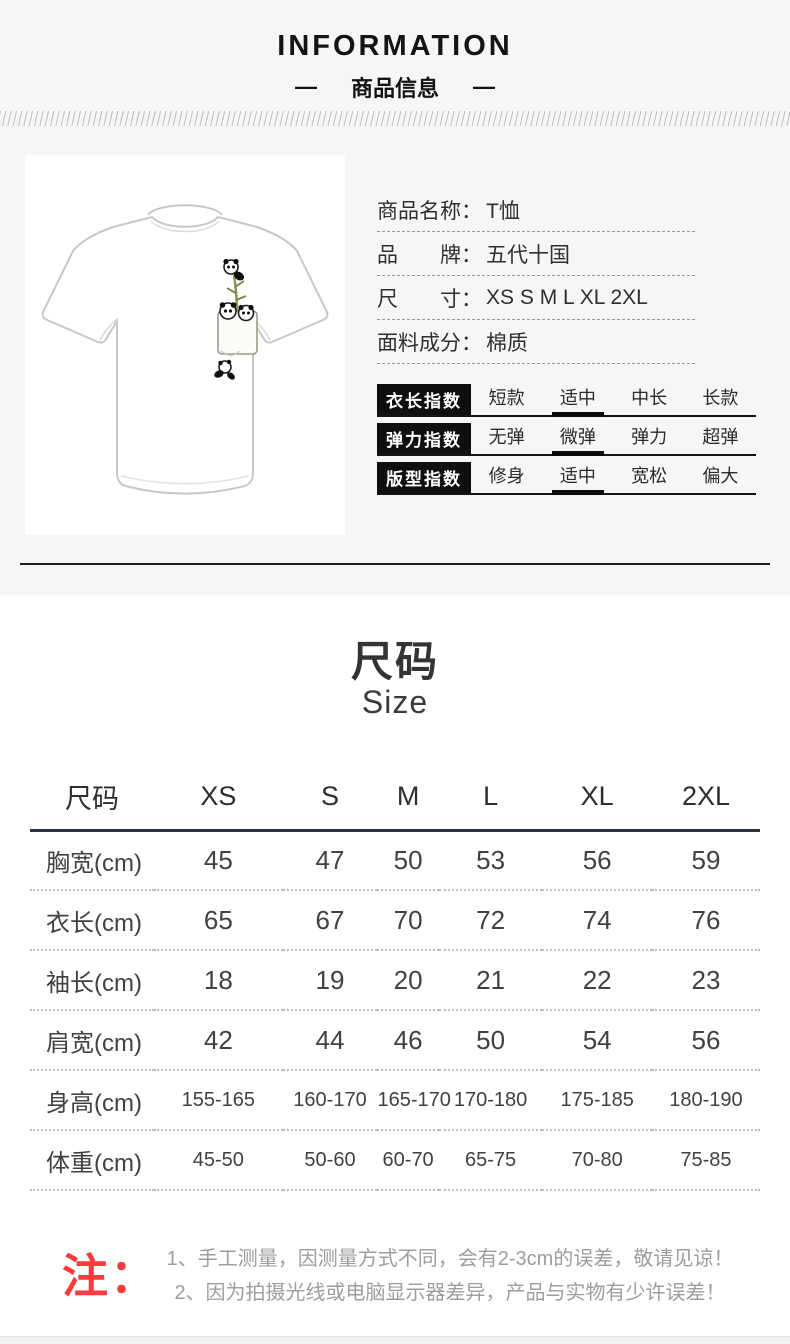 The height and width of the screenshot is (1344, 790). What do you see at coordinates (395, 87) in the screenshot?
I see `section-title-cn: — 商品信息 —` at bounding box center [395, 87].